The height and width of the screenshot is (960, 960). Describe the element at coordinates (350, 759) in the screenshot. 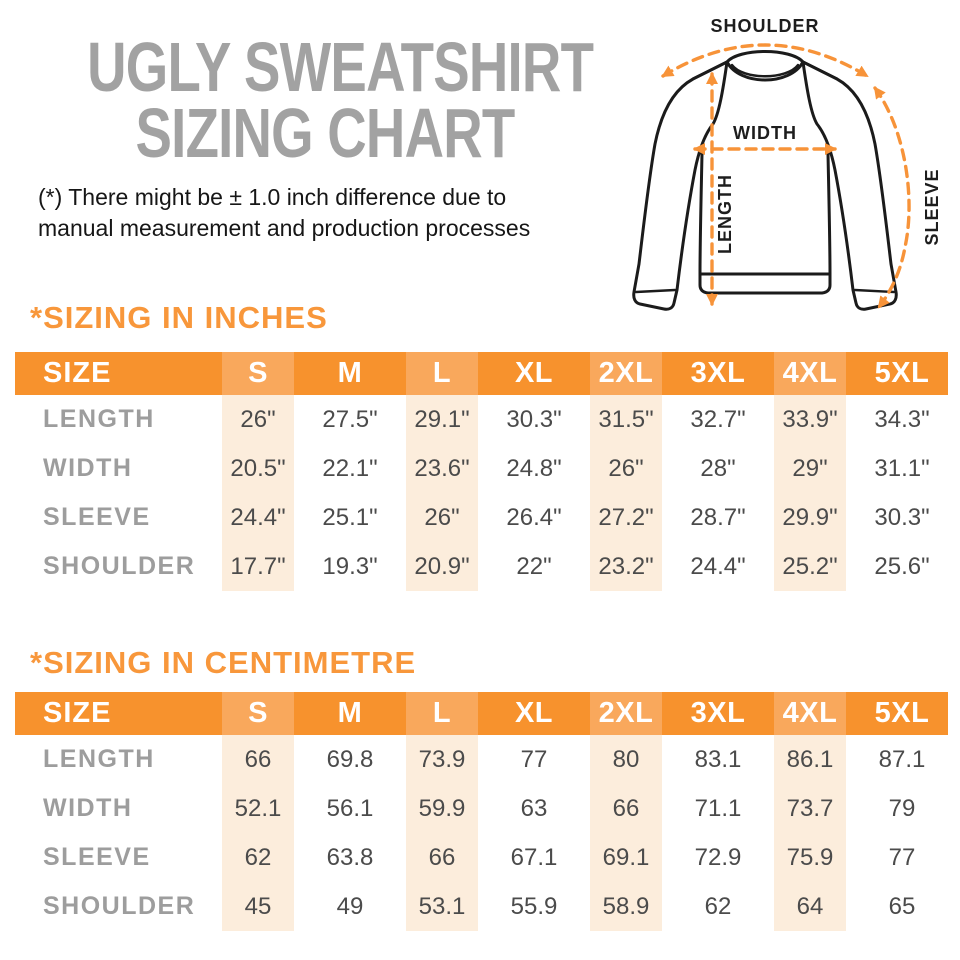

I see `size-value: 69.8` at that location.